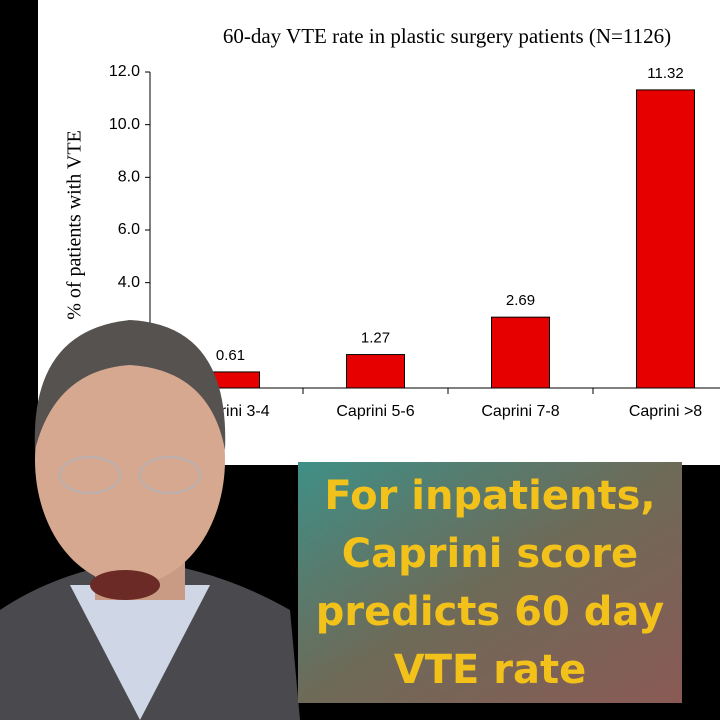  I want to click on data-label: 2.69, so click(520, 300).